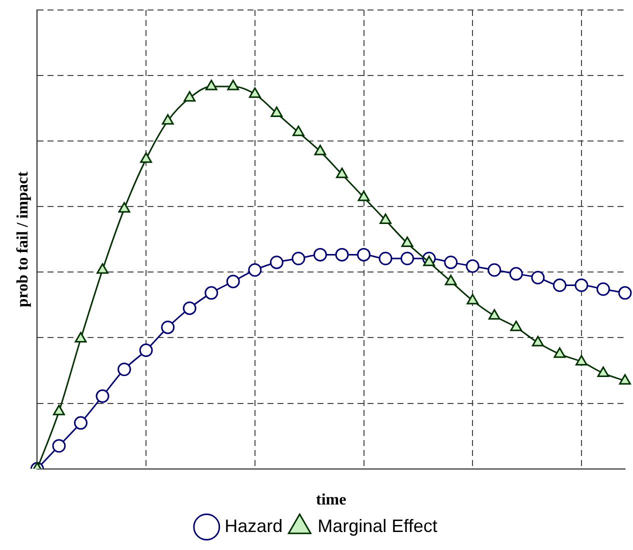  What do you see at coordinates (378, 526) in the screenshot?
I see `legend-label: Marginal Effect` at bounding box center [378, 526].